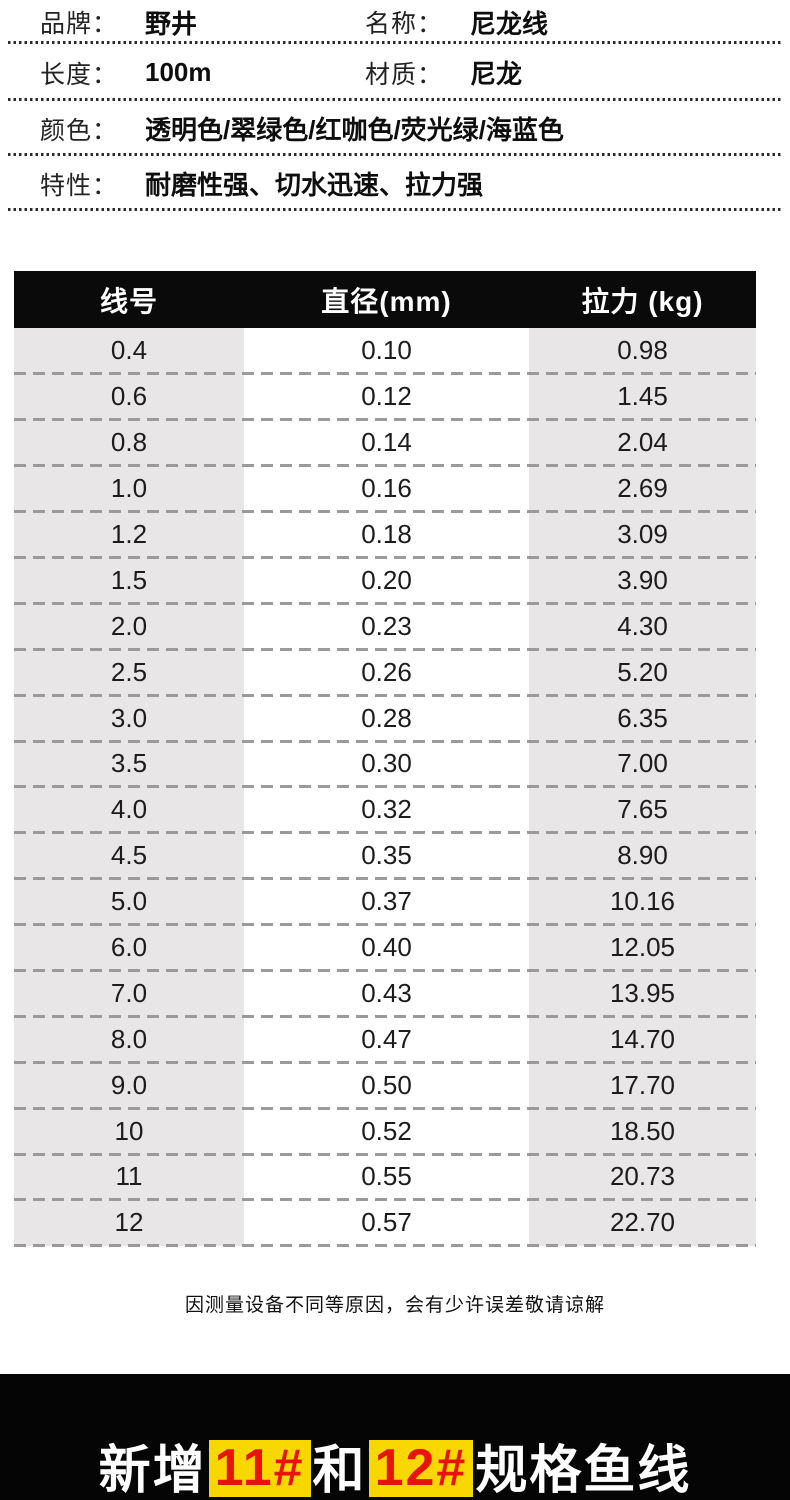 This screenshot has width=790, height=1500. I want to click on spec-row-color: 颜色： 透明色/翠绿色/红咖色/荧光绿/海蓝色, so click(395, 128).